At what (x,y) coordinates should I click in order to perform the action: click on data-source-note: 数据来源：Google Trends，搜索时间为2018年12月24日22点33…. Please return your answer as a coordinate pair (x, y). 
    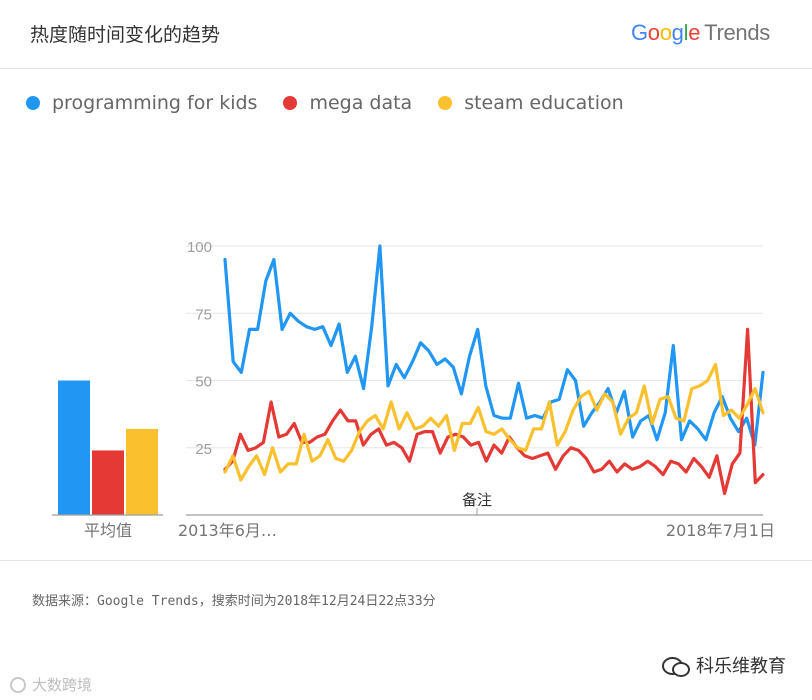
    Looking at the image, I should click on (234, 601).